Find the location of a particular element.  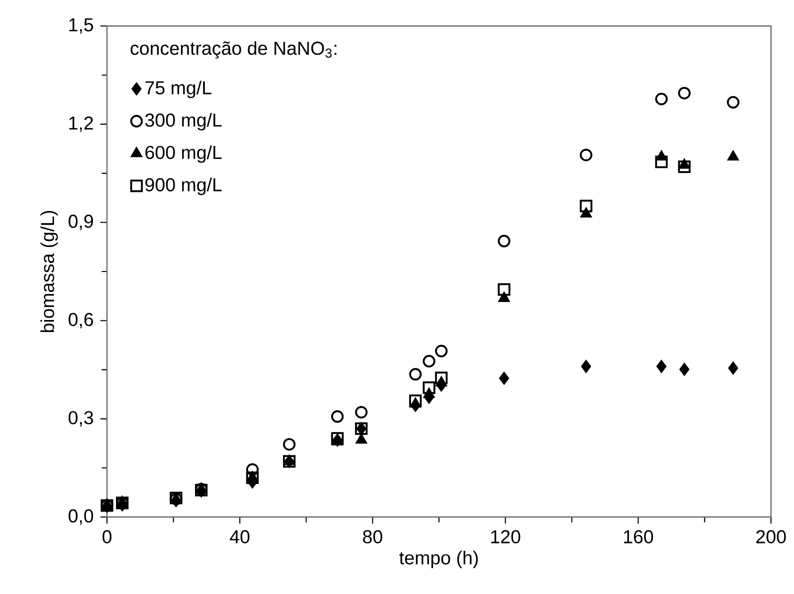

x-tick-label: 80 is located at coordinates (372, 537).